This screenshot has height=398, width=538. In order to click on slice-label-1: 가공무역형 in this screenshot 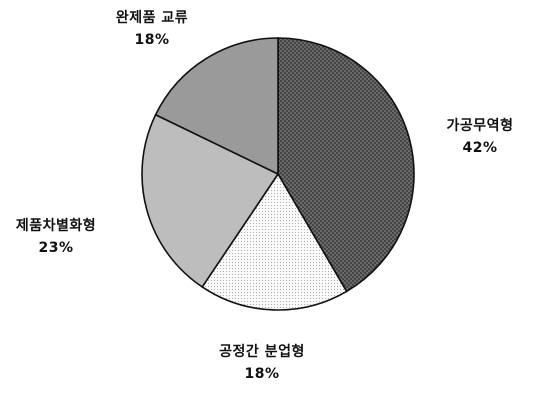, I will do `click(480, 125)`.